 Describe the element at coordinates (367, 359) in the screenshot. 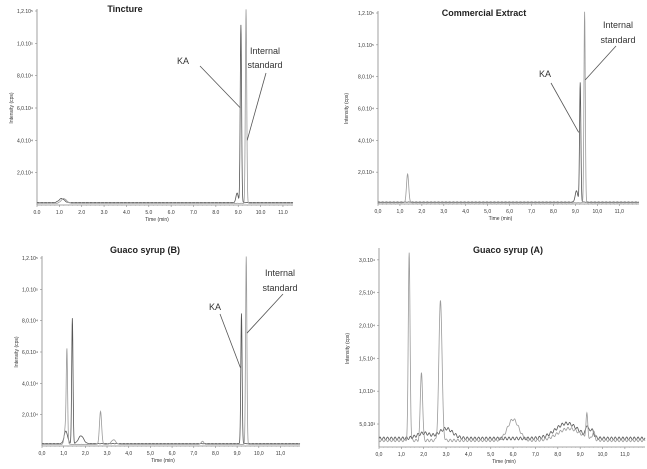

I see `y-tick-label: 1,5.10⁴` at that location.